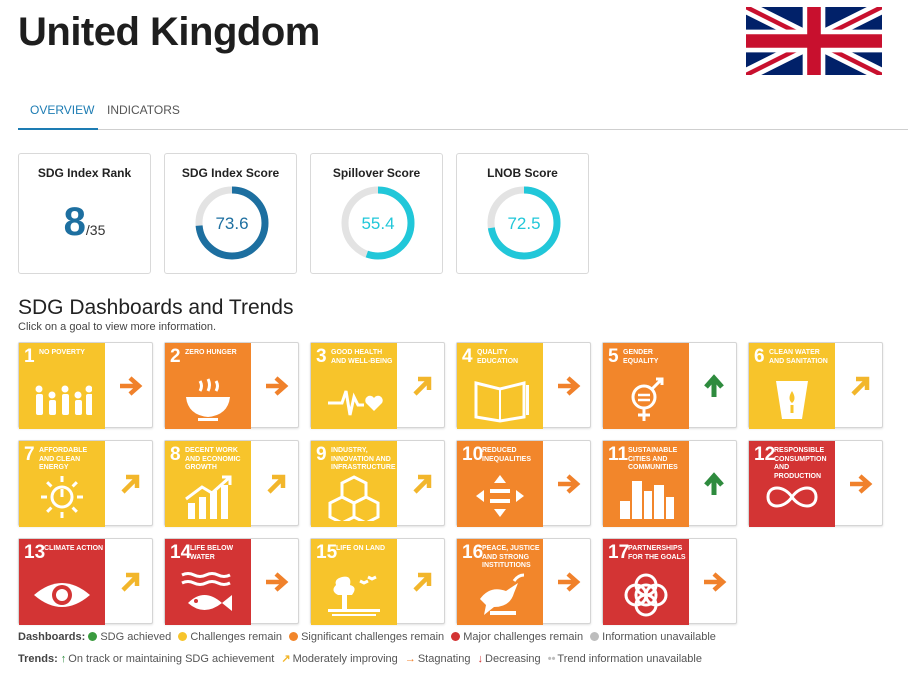 The image size is (908, 676). What do you see at coordinates (765, 454) in the screenshot?
I see `goal-number: 12` at bounding box center [765, 454].